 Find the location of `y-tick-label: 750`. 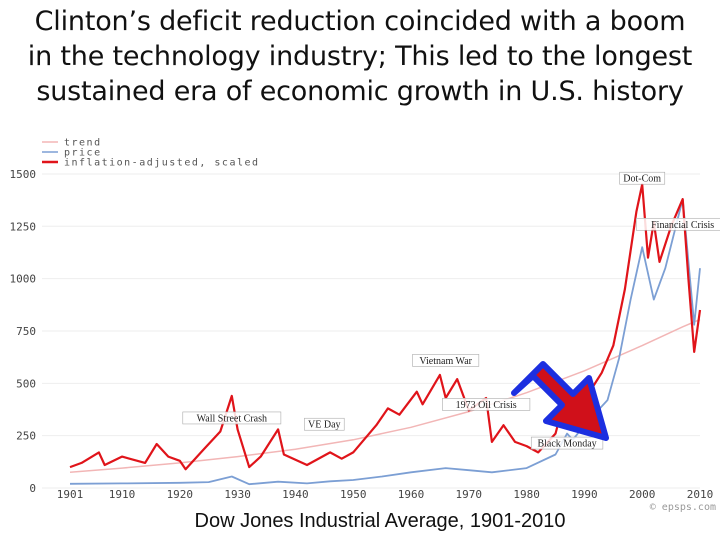

y-tick-label: 750 is located at coordinates (26, 331).